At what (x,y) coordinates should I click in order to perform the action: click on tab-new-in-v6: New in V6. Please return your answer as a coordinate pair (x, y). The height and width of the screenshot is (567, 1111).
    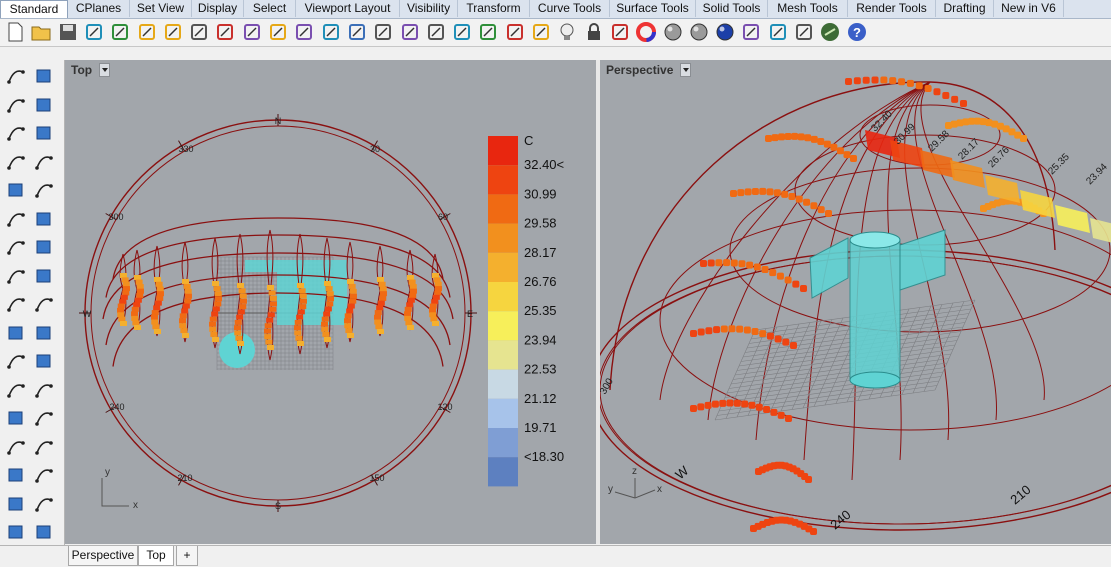
    Looking at the image, I should click on (1029, 8).